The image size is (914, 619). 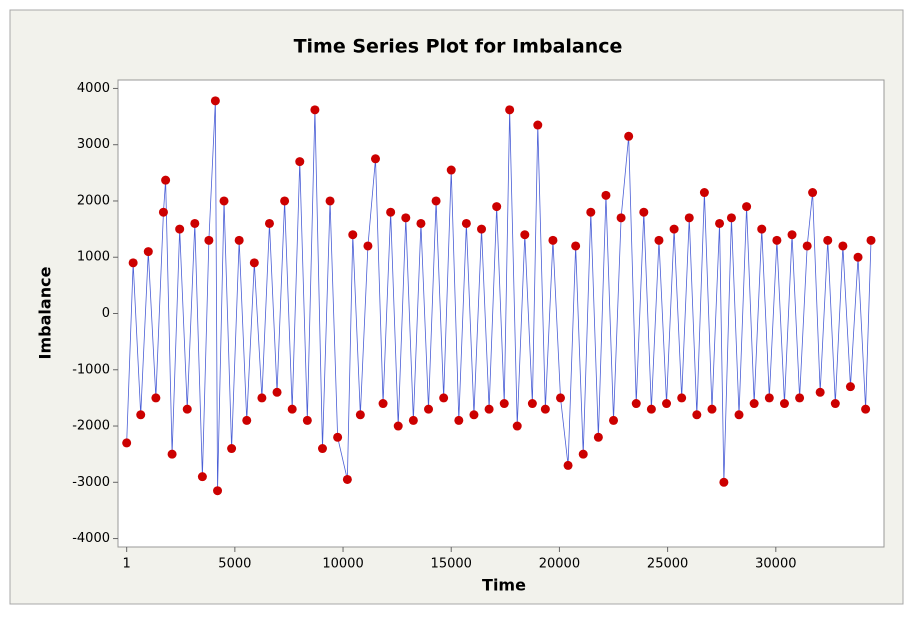 I want to click on y-axis-label: Imbalance, so click(x=45, y=312).